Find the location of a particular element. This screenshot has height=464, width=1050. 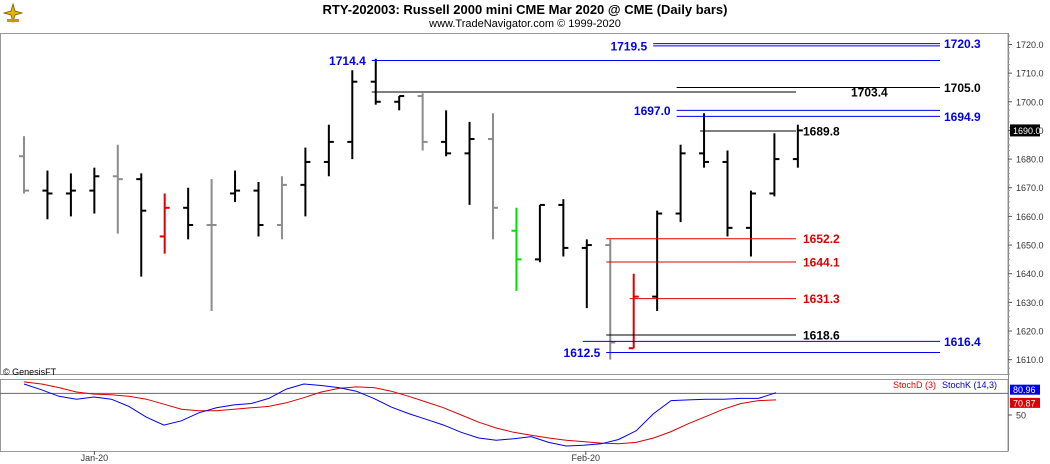

level-label: 1618.6 is located at coordinates (821, 336).